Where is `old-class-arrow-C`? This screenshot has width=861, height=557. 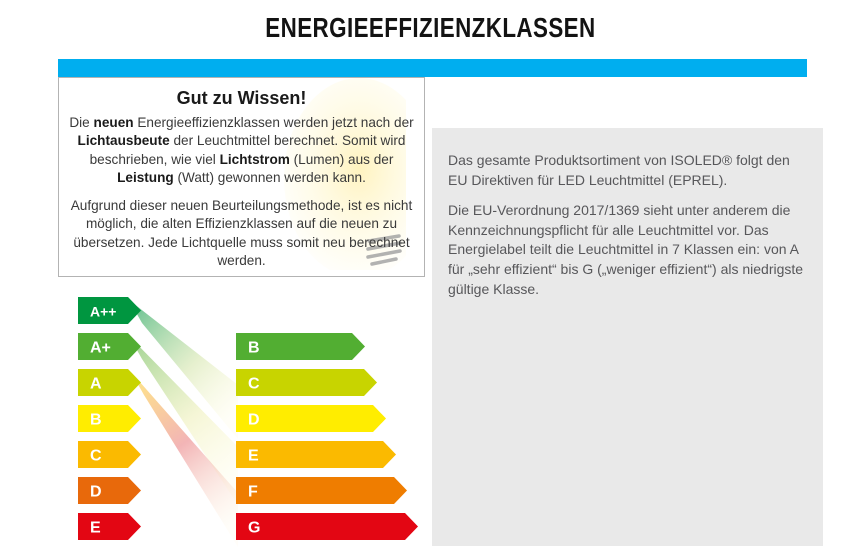
old-class-arrow-C is located at coordinates (109, 454).